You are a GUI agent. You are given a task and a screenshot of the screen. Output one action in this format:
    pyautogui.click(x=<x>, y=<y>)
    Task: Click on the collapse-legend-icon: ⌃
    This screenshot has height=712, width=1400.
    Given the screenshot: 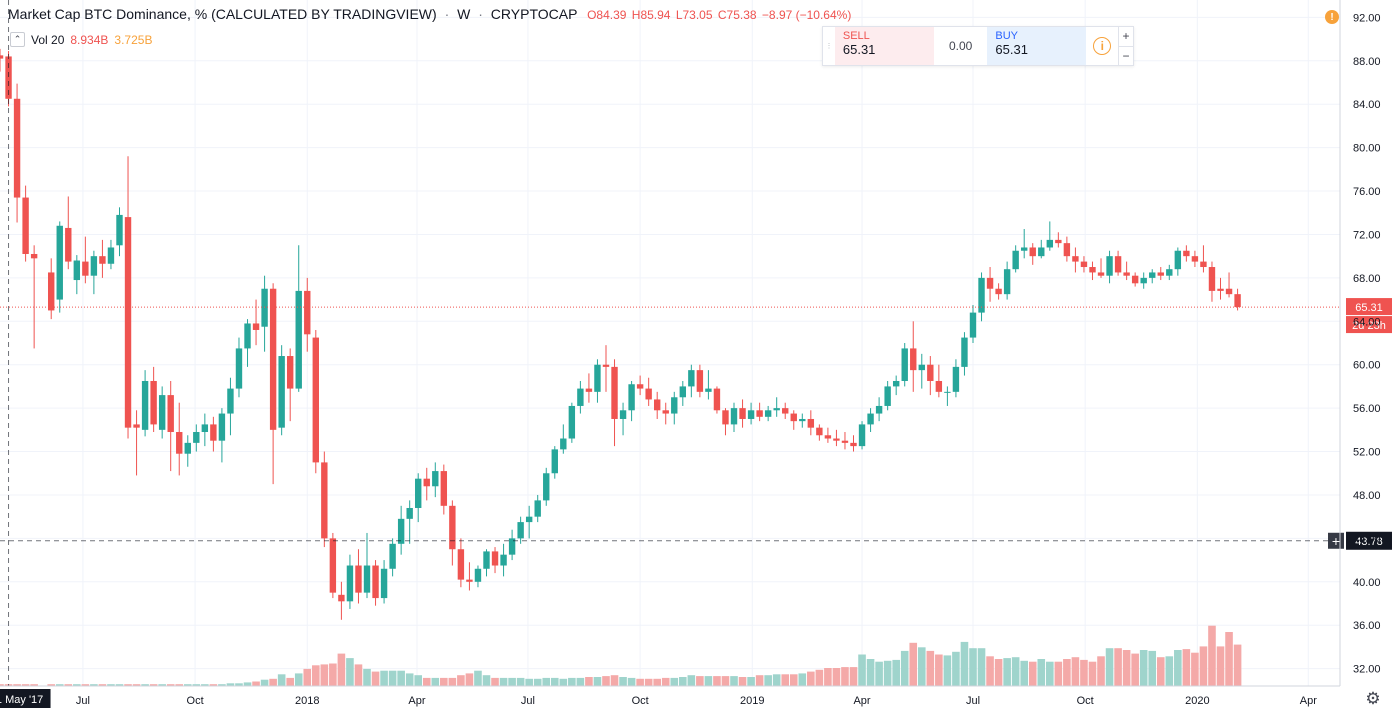 What is the action you would take?
    pyautogui.click(x=17, y=39)
    